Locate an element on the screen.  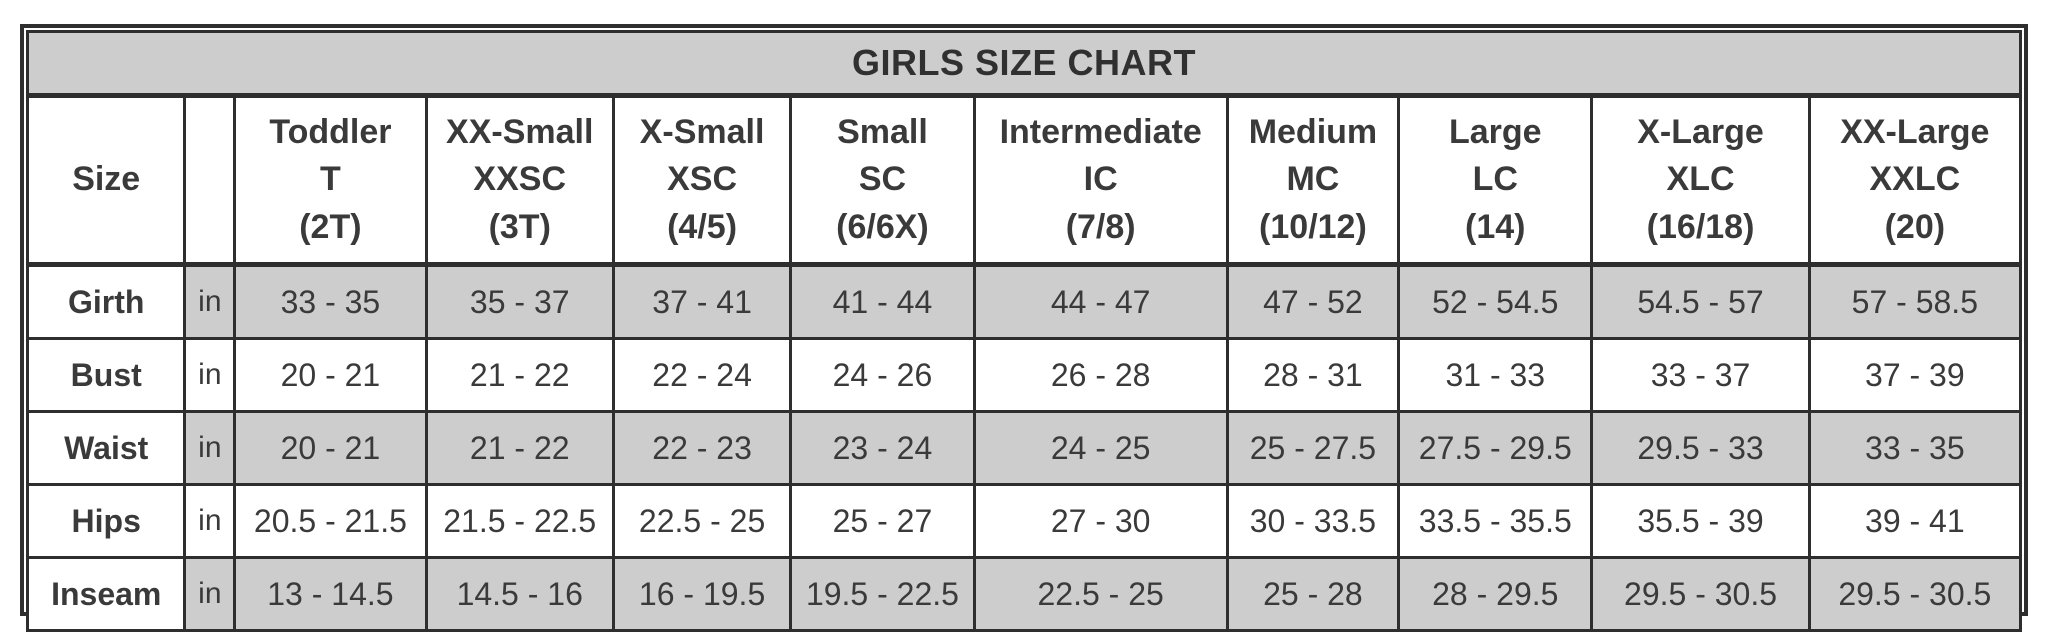
value-cell: 21.5 - 22.5 is located at coordinates (519, 521).